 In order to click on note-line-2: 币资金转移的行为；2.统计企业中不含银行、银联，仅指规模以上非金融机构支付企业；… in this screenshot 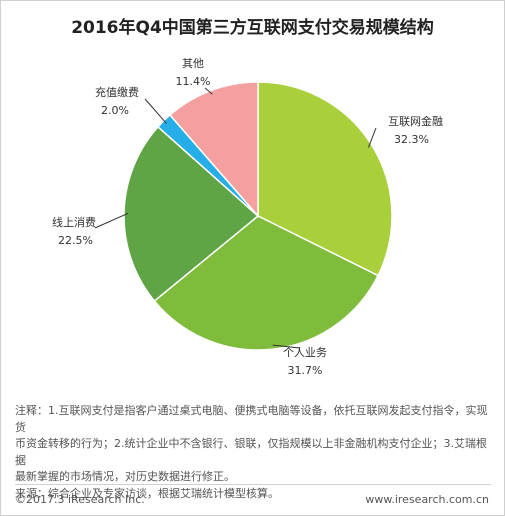, I will do `click(251, 452)`.